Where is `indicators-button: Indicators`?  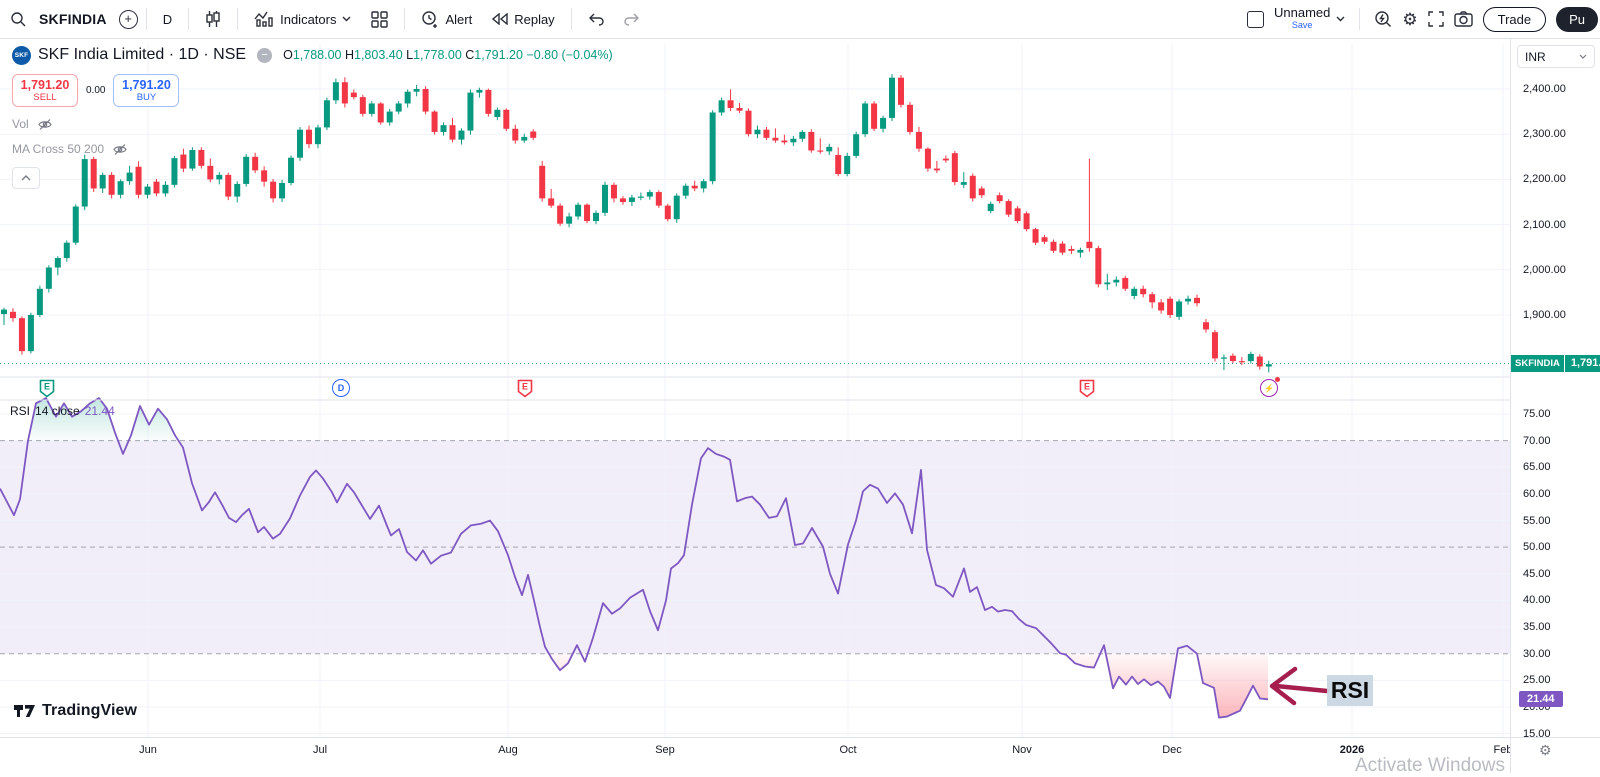
indicators-button: Indicators is located at coordinates (302, 19).